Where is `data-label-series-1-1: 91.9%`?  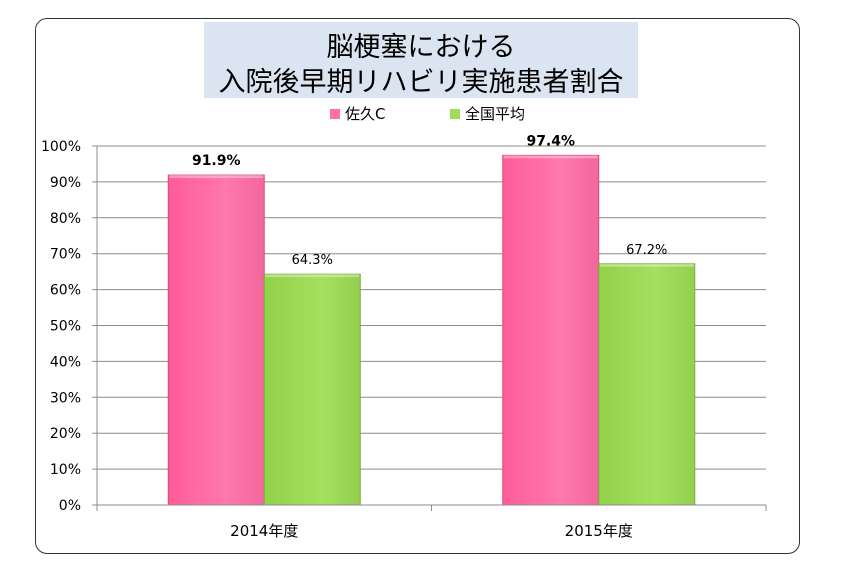 data-label-series-1-1: 91.9% is located at coordinates (216, 161).